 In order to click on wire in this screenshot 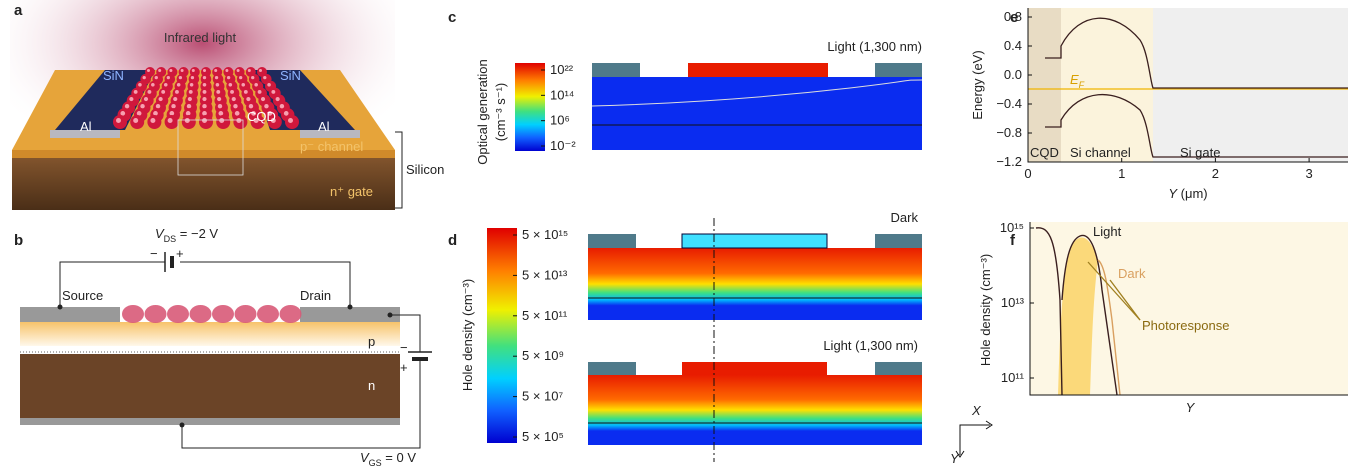, I will do `click(301, 381)`.